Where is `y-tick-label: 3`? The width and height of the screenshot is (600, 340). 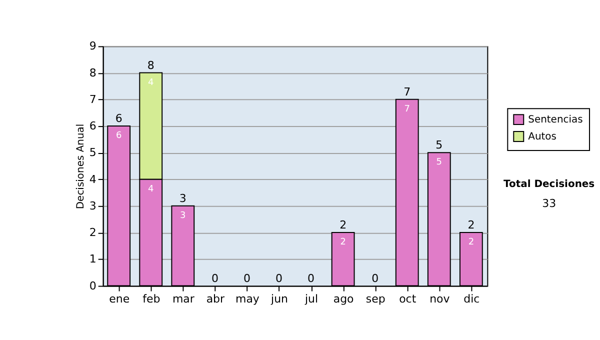
y-tick-label: 3 is located at coordinates (92, 205).